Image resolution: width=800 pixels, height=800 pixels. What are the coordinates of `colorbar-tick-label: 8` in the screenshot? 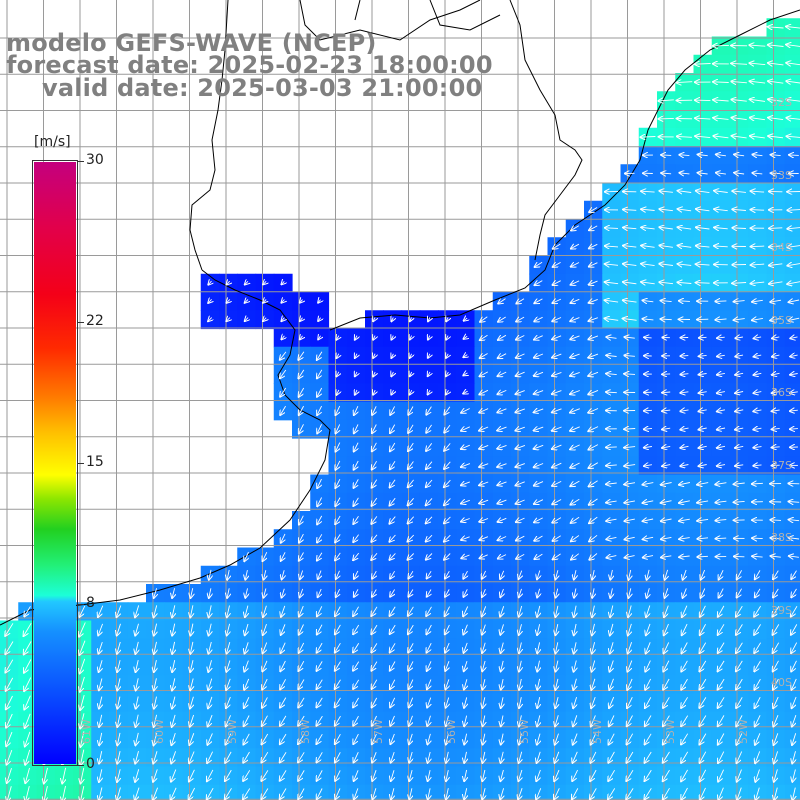 It's located at (90, 602).